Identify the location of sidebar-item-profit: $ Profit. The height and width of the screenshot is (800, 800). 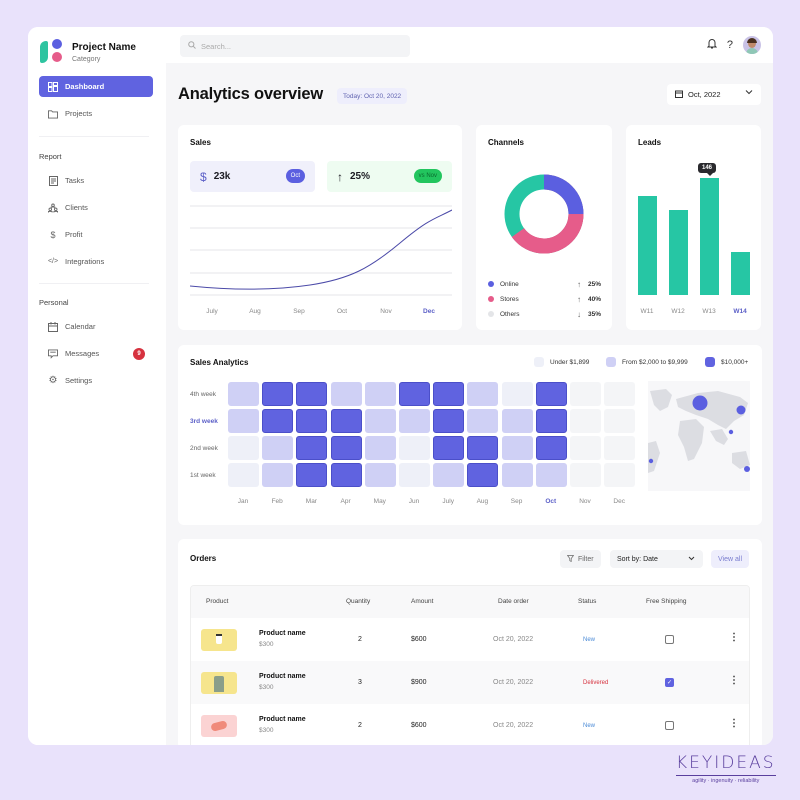
(96, 234).